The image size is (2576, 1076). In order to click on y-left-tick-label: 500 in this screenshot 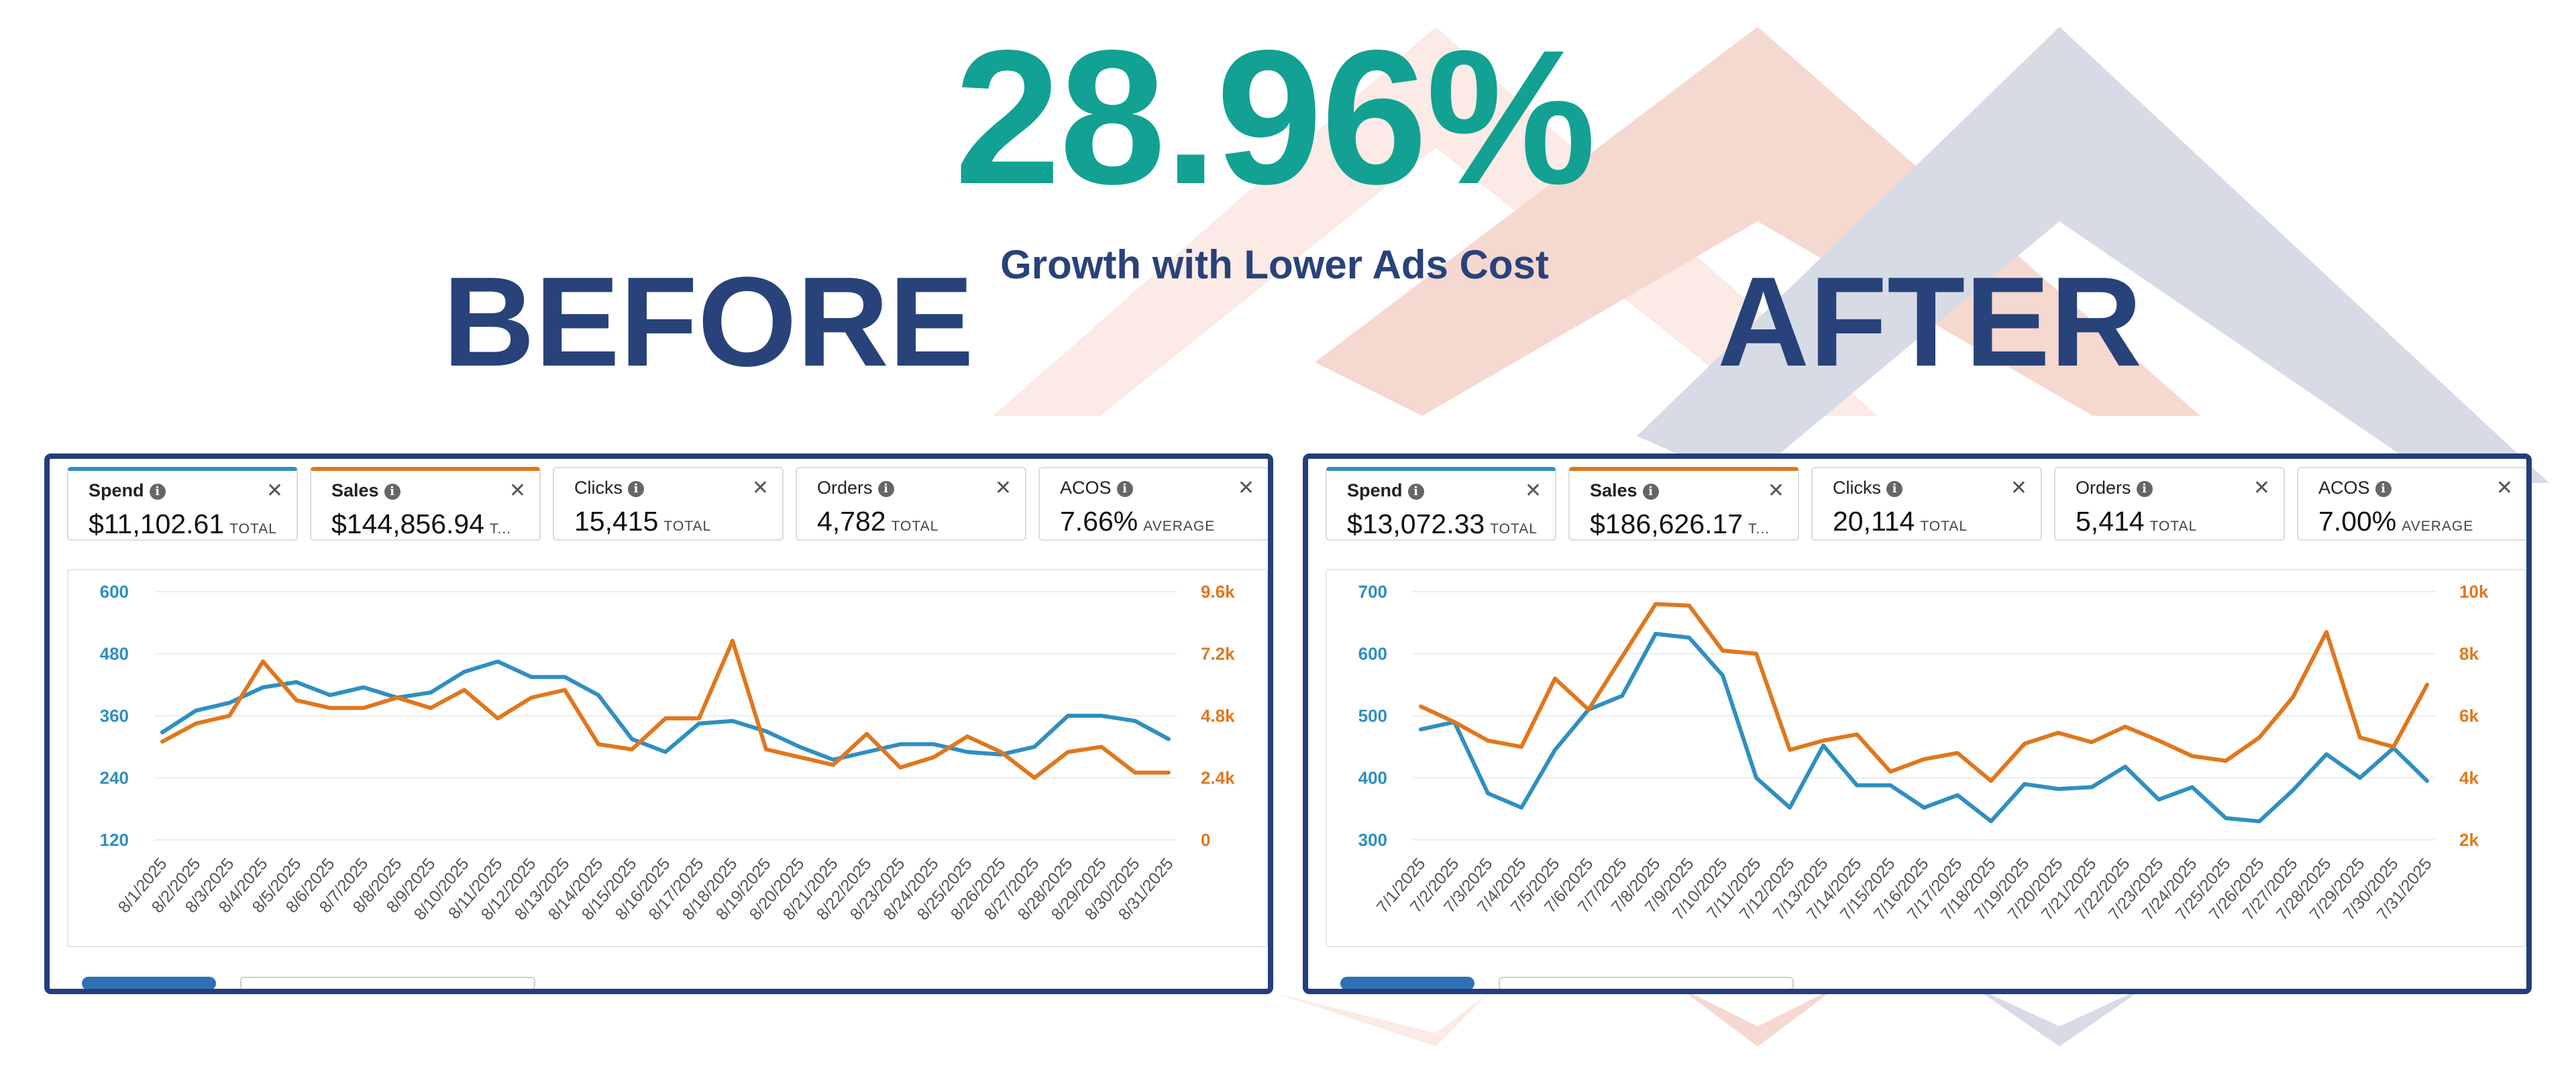, I will do `click(1372, 716)`.